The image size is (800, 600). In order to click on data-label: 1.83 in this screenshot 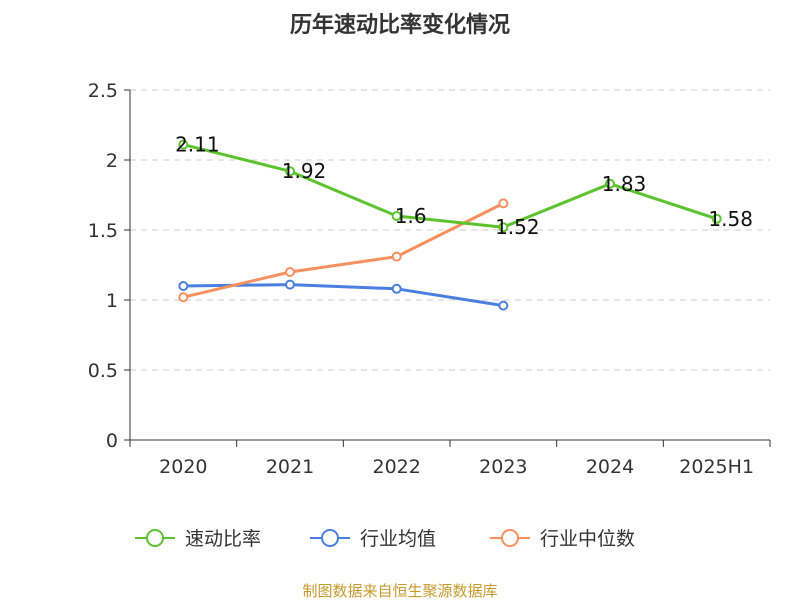, I will do `click(624, 184)`.